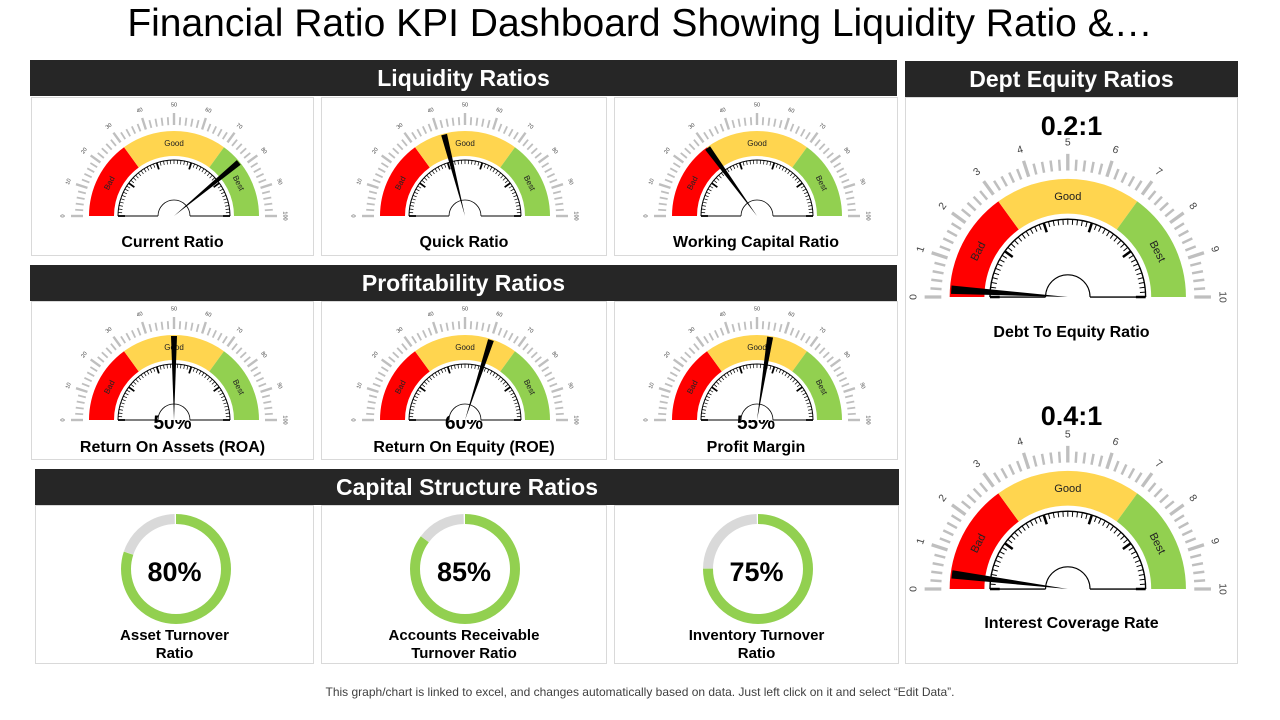 The image size is (1280, 720). What do you see at coordinates (233, 181) in the screenshot?
I see `gauge-band-best` at bounding box center [233, 181].